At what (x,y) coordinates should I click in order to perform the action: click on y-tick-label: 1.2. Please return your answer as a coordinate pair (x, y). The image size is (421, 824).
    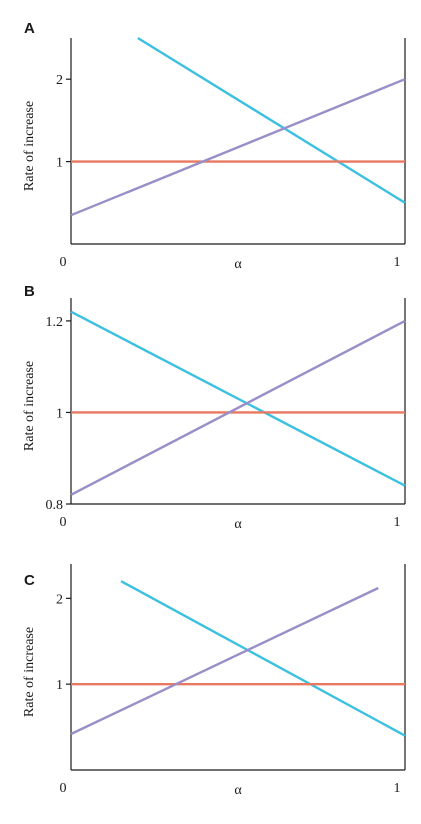
    Looking at the image, I should click on (55, 322).